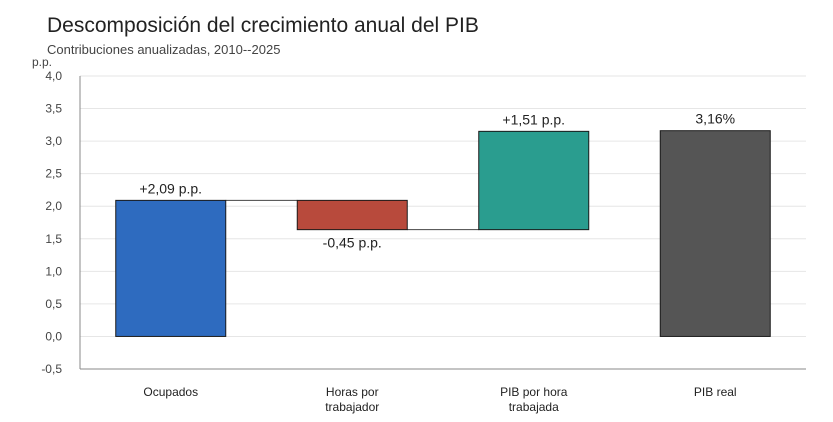 The height and width of the screenshot is (422, 833). What do you see at coordinates (715, 392) in the screenshot?
I see `x-tick-label: PIB real` at bounding box center [715, 392].